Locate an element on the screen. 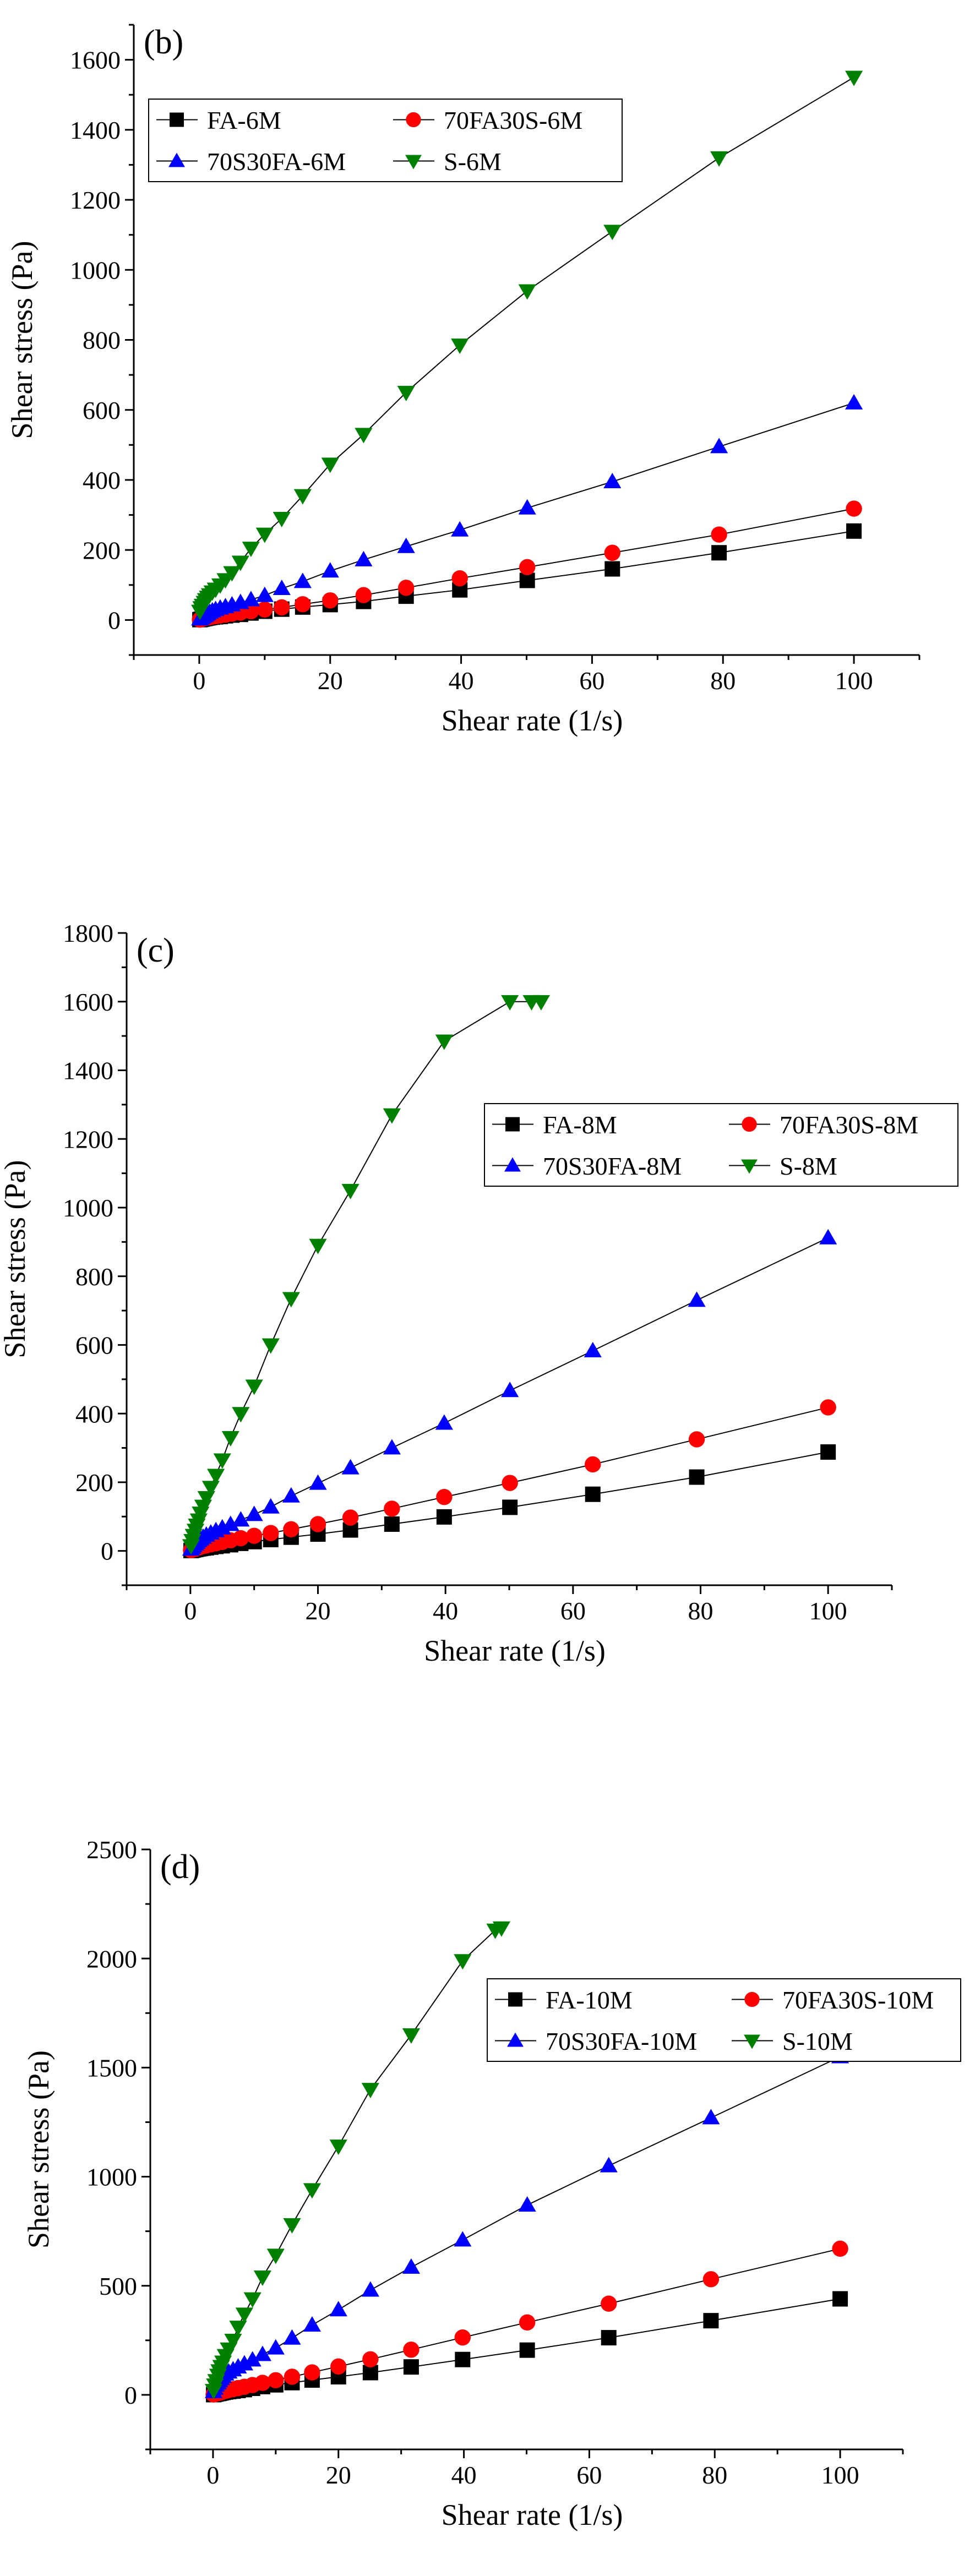  series-70S30FA-6M is located at coordinates (527, 510).